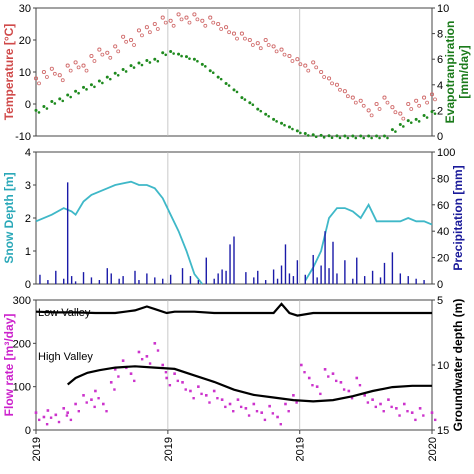  What do you see at coordinates (64, 313) in the screenshot?
I see `annotation-low-valley: Low Valley` at bounding box center [64, 313].